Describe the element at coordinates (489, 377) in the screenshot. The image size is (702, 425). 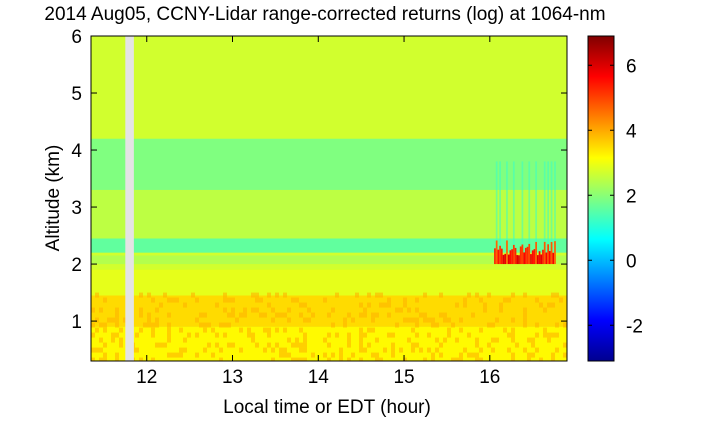
I see `x-tick-label: 16` at that location.